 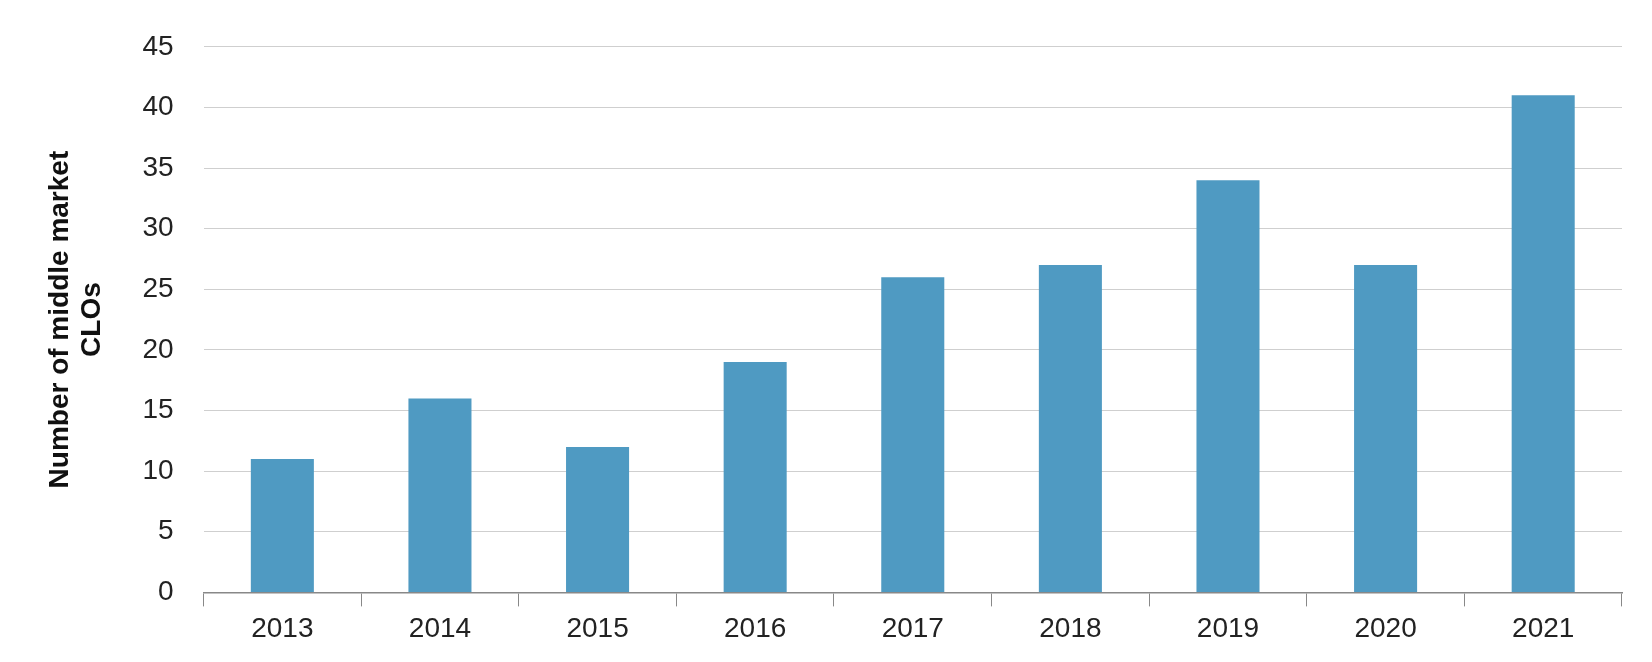 I want to click on x-tick-label: 2014, so click(x=440, y=627).